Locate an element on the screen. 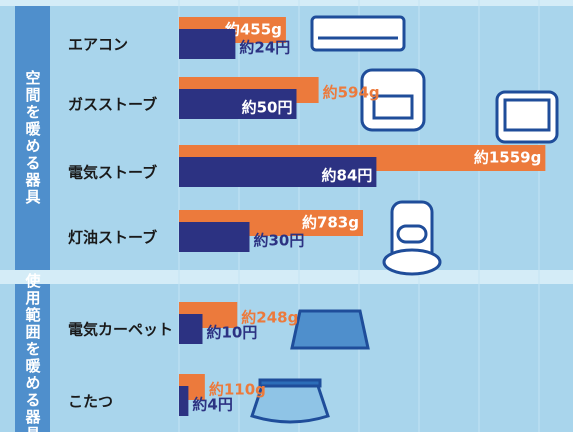 This screenshot has height=432, width=573. separator is located at coordinates (286, 277).